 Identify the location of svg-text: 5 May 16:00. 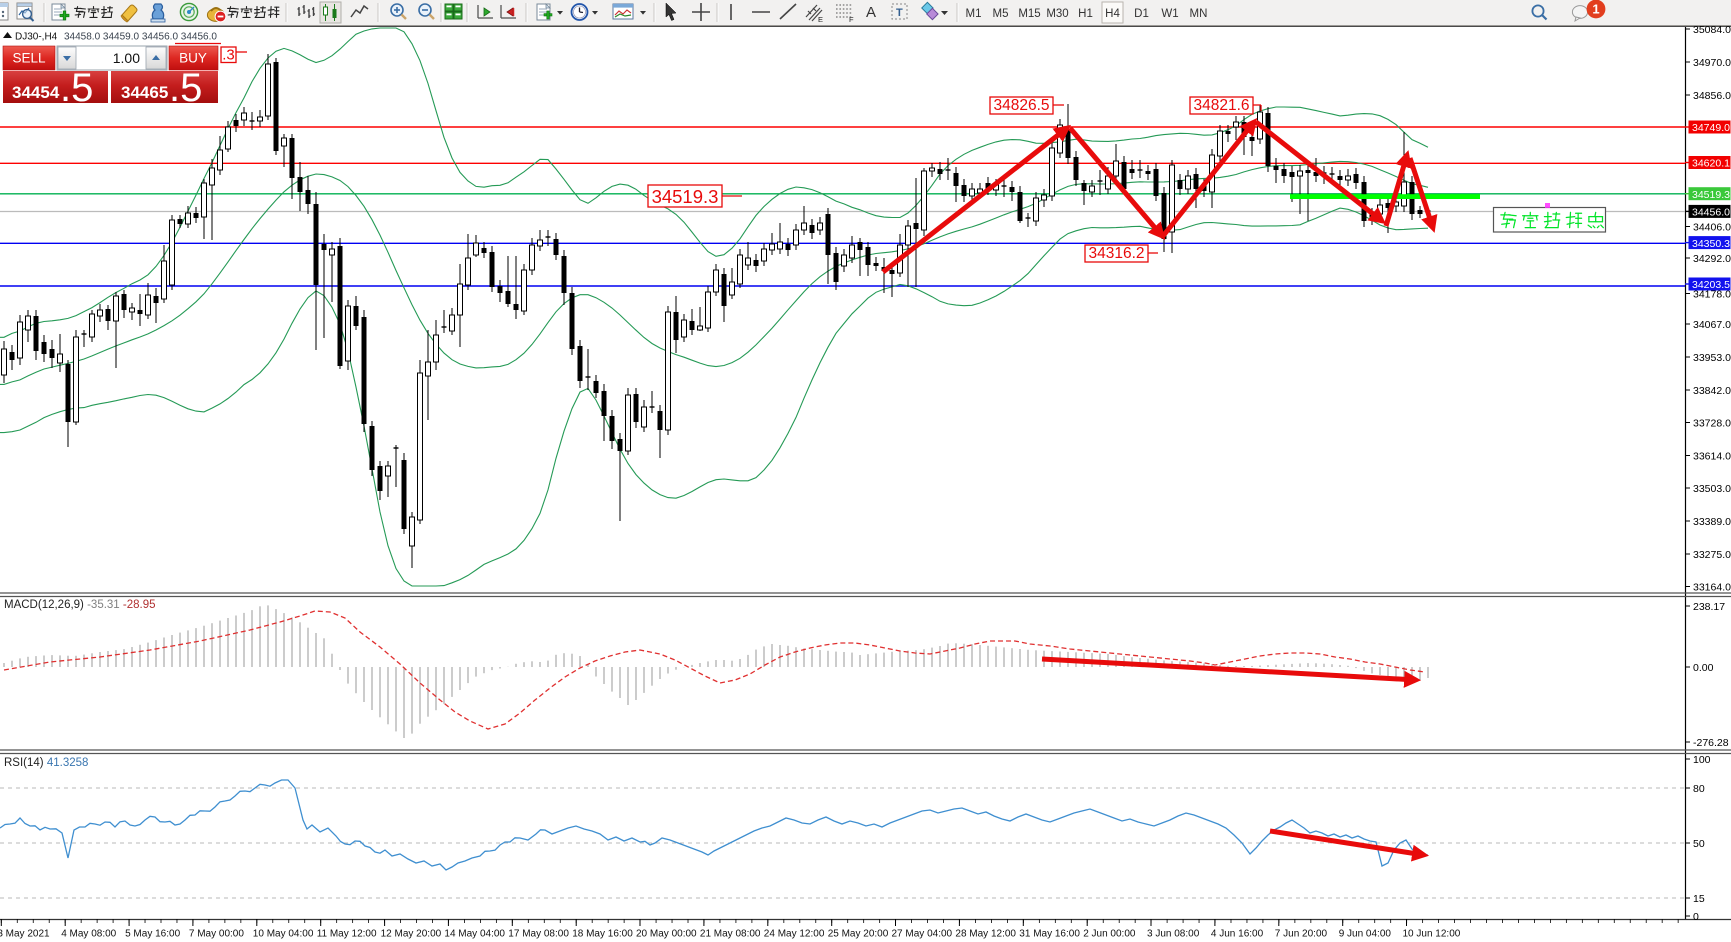
(152, 934).